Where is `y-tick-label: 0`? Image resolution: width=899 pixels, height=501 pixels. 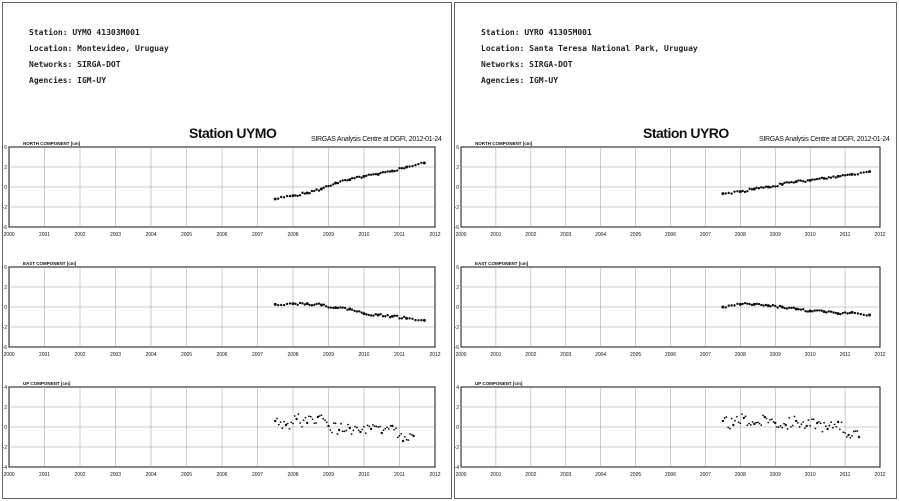
y-tick-label: 0 is located at coordinates (457, 308).